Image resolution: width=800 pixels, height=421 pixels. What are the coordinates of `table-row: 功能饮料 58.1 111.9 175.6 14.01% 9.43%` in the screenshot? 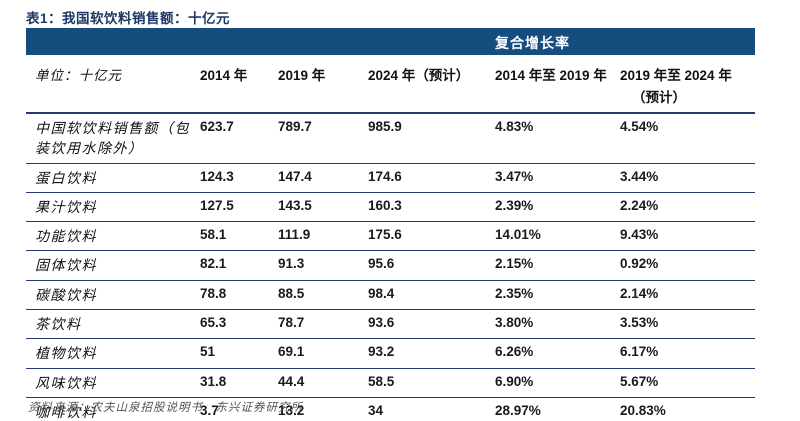 It's located at (390, 236).